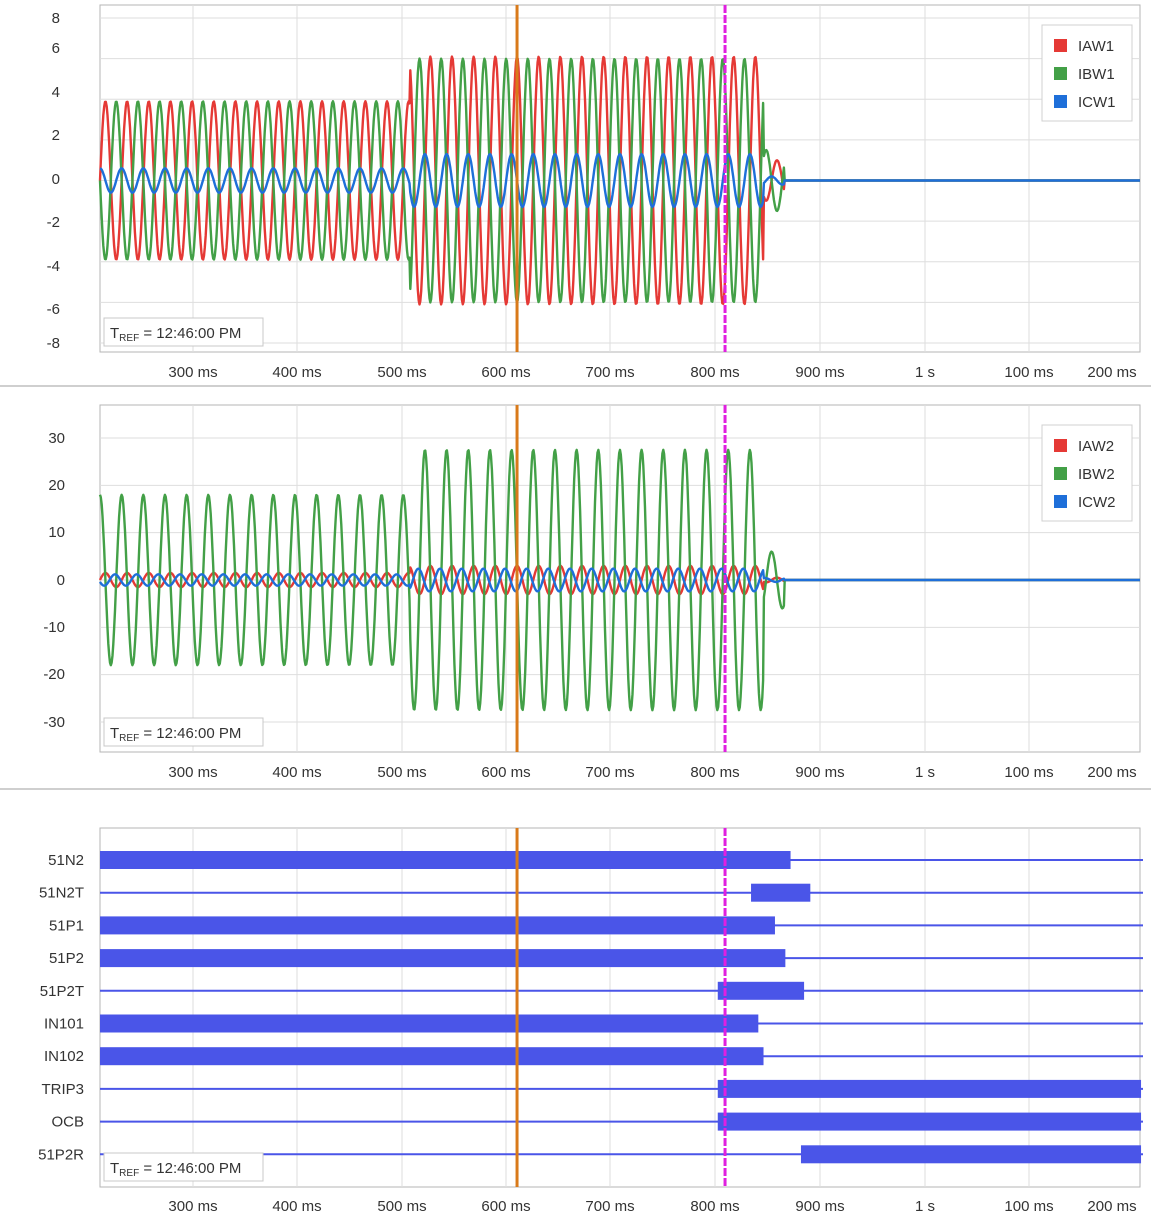 This screenshot has width=1151, height=1218. I want to click on y-tick-label: -20, so click(54, 674).